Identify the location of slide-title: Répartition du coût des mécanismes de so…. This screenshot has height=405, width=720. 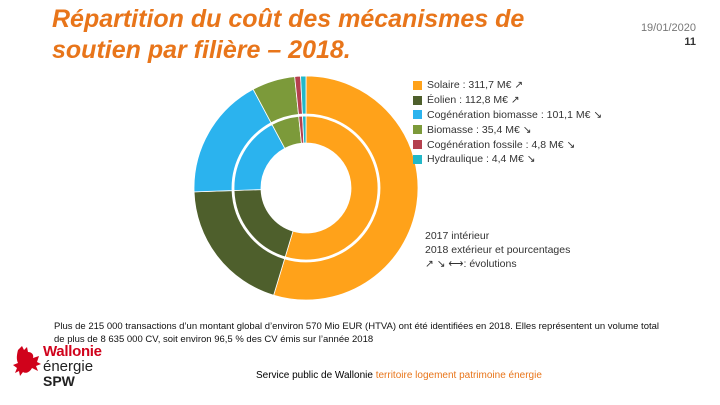
(288, 34).